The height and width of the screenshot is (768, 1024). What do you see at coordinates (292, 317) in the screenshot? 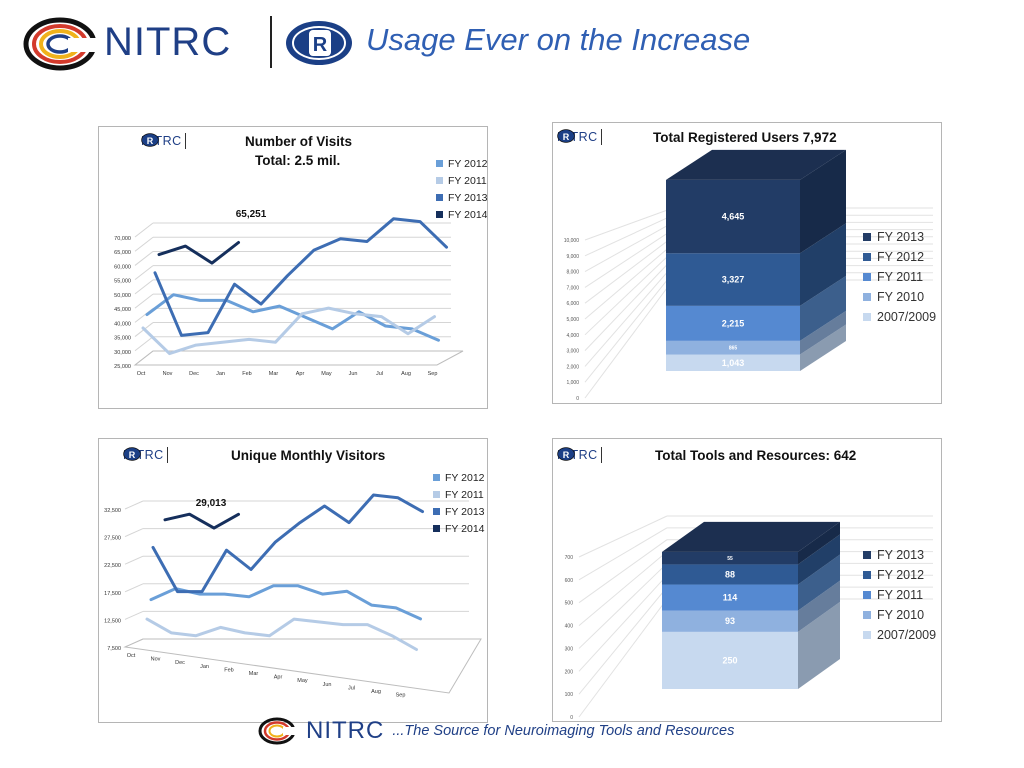
I see `series-line-fy-2012` at bounding box center [292, 317].